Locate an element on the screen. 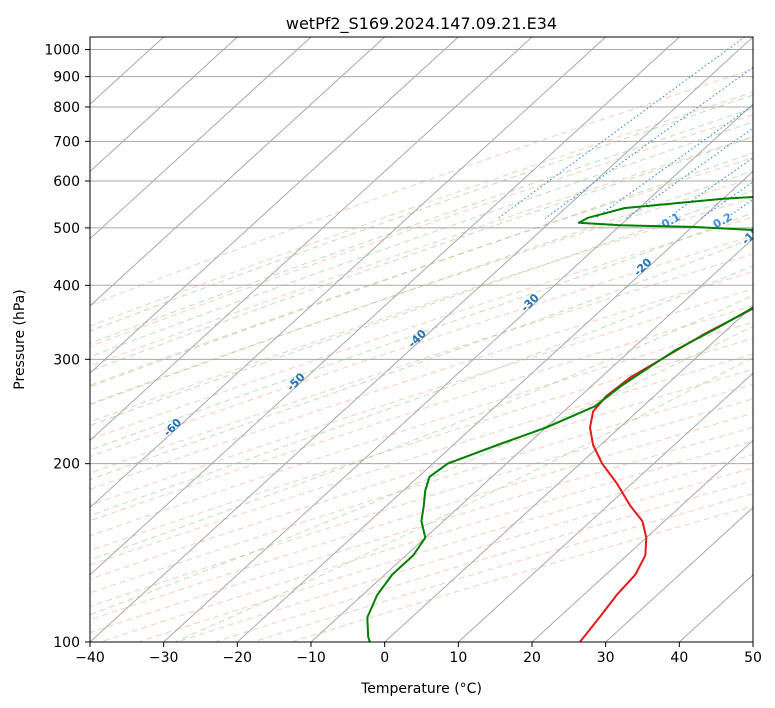 The height and width of the screenshot is (708, 775). x-tick-label: −30 is located at coordinates (164, 658).